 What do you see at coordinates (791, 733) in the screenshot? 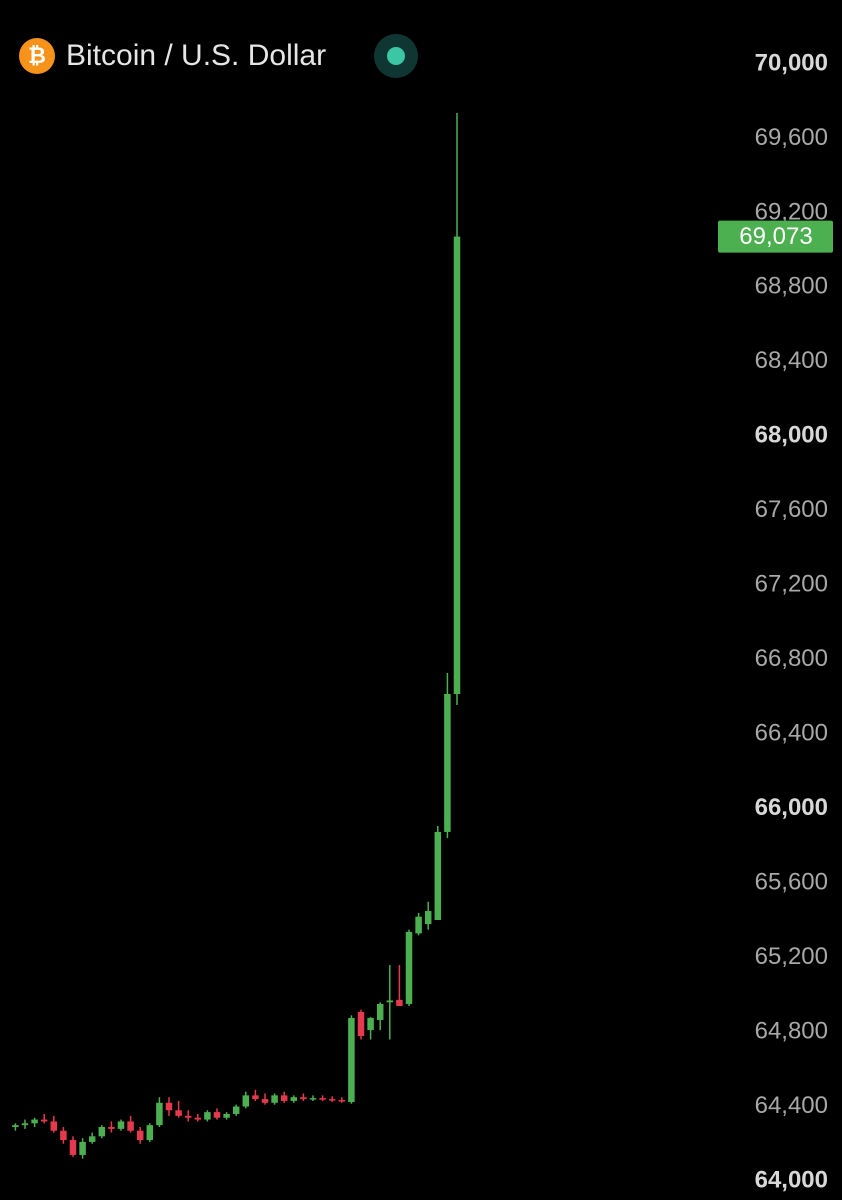
I see `y-tick-label: 66,400` at bounding box center [791, 733].